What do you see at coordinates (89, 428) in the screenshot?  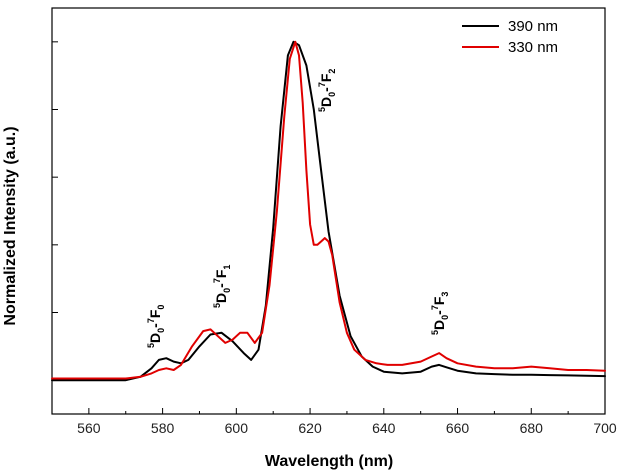 I see `x-tick-label: 560` at bounding box center [89, 428].